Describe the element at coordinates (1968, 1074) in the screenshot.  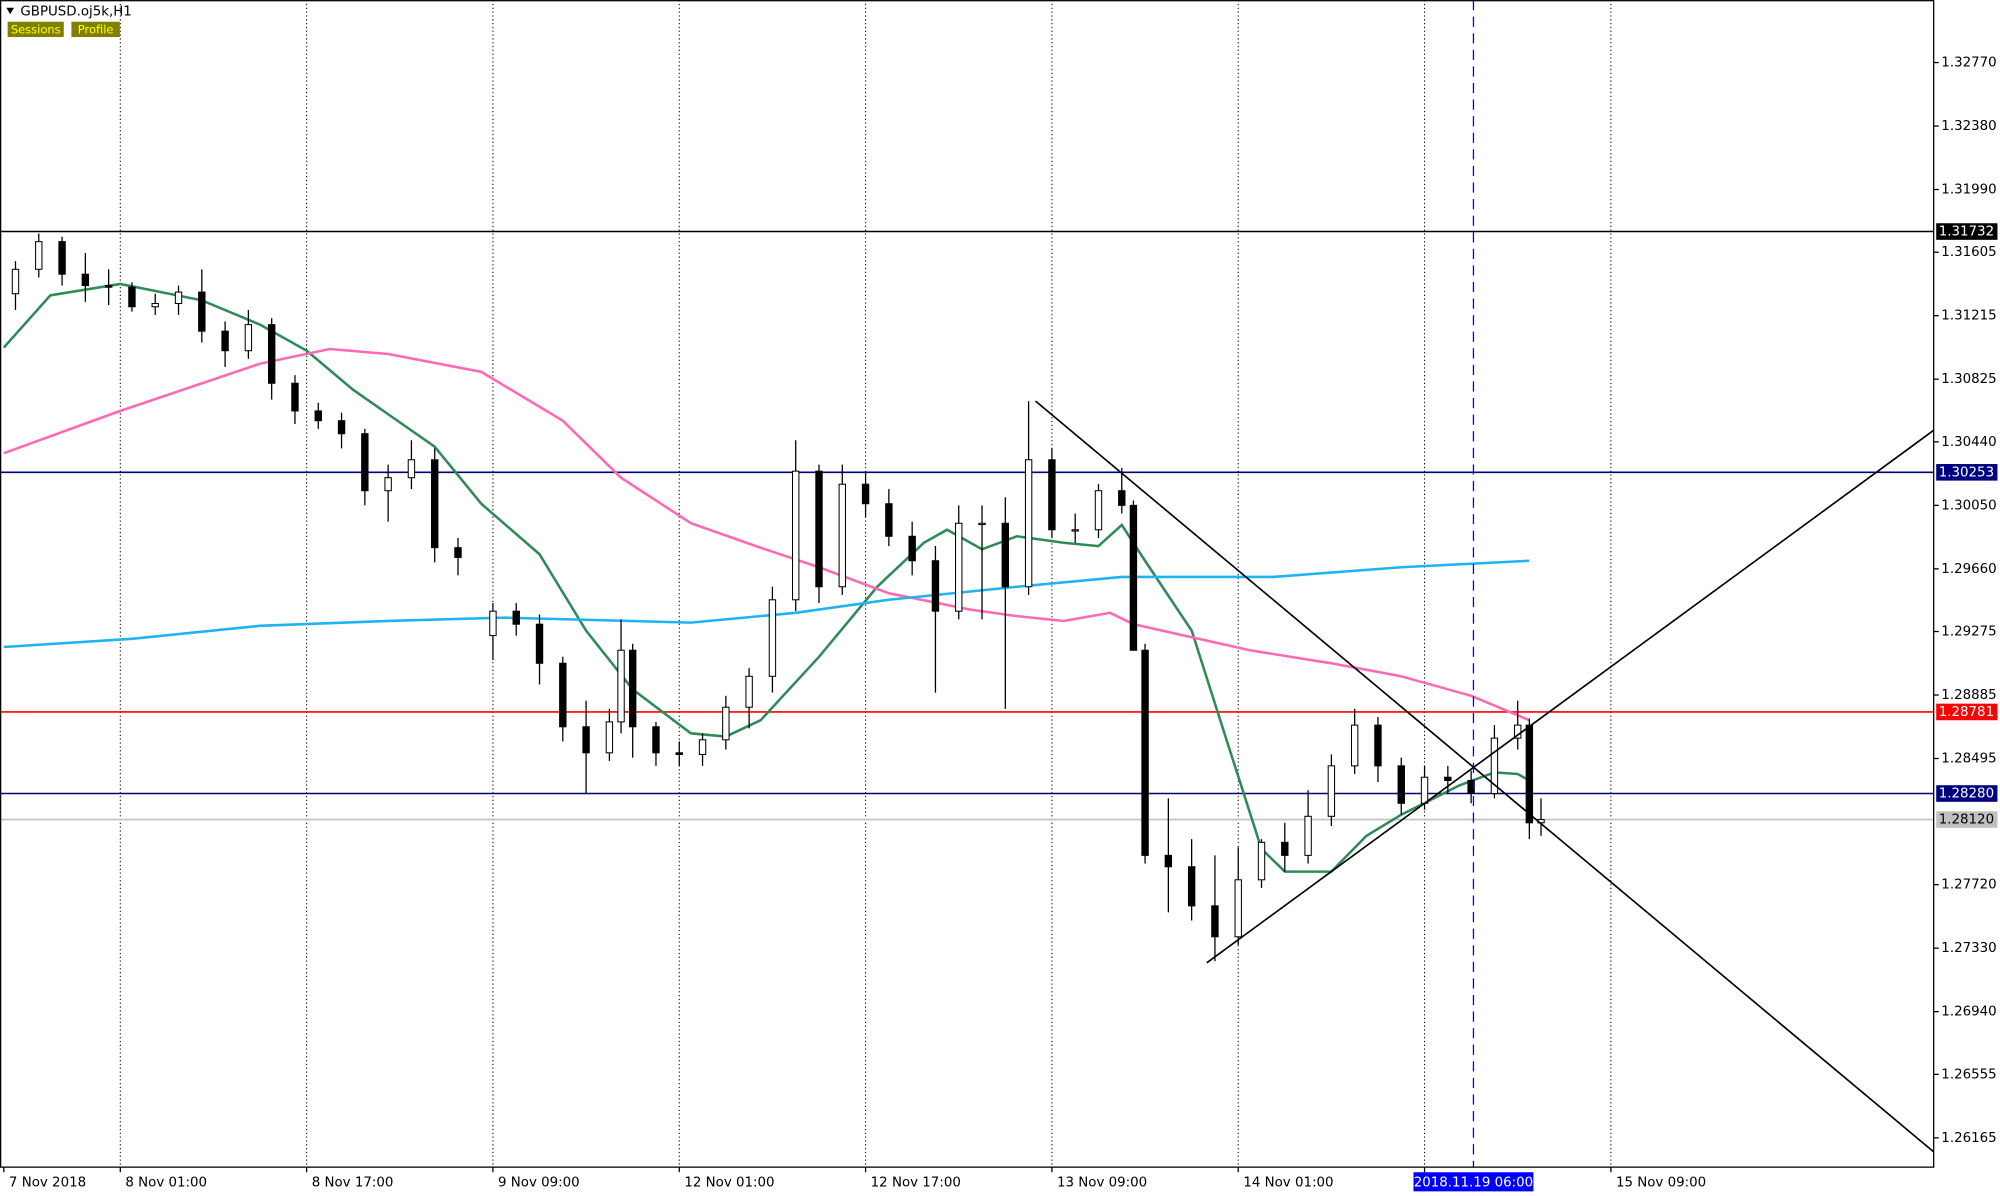
I see `y-tick-label: 1.26555` at that location.